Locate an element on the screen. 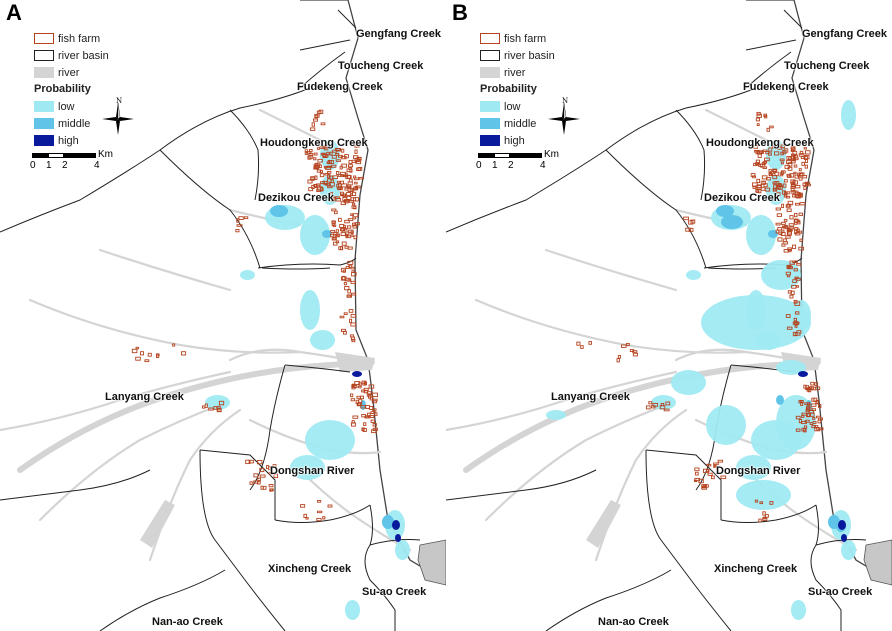 The width and height of the screenshot is (892, 631). scale-tick: 4 is located at coordinates (543, 165).